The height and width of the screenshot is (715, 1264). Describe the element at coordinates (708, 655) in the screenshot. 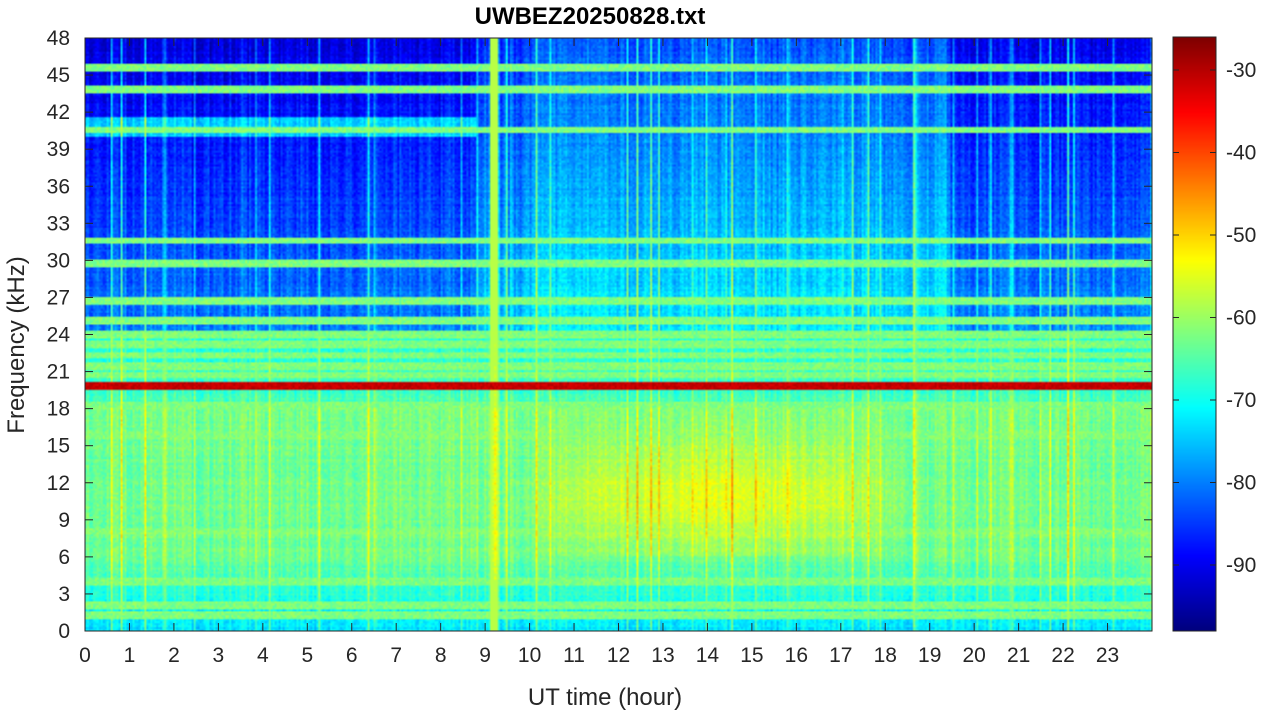

I see `x-tick-label: 14` at that location.